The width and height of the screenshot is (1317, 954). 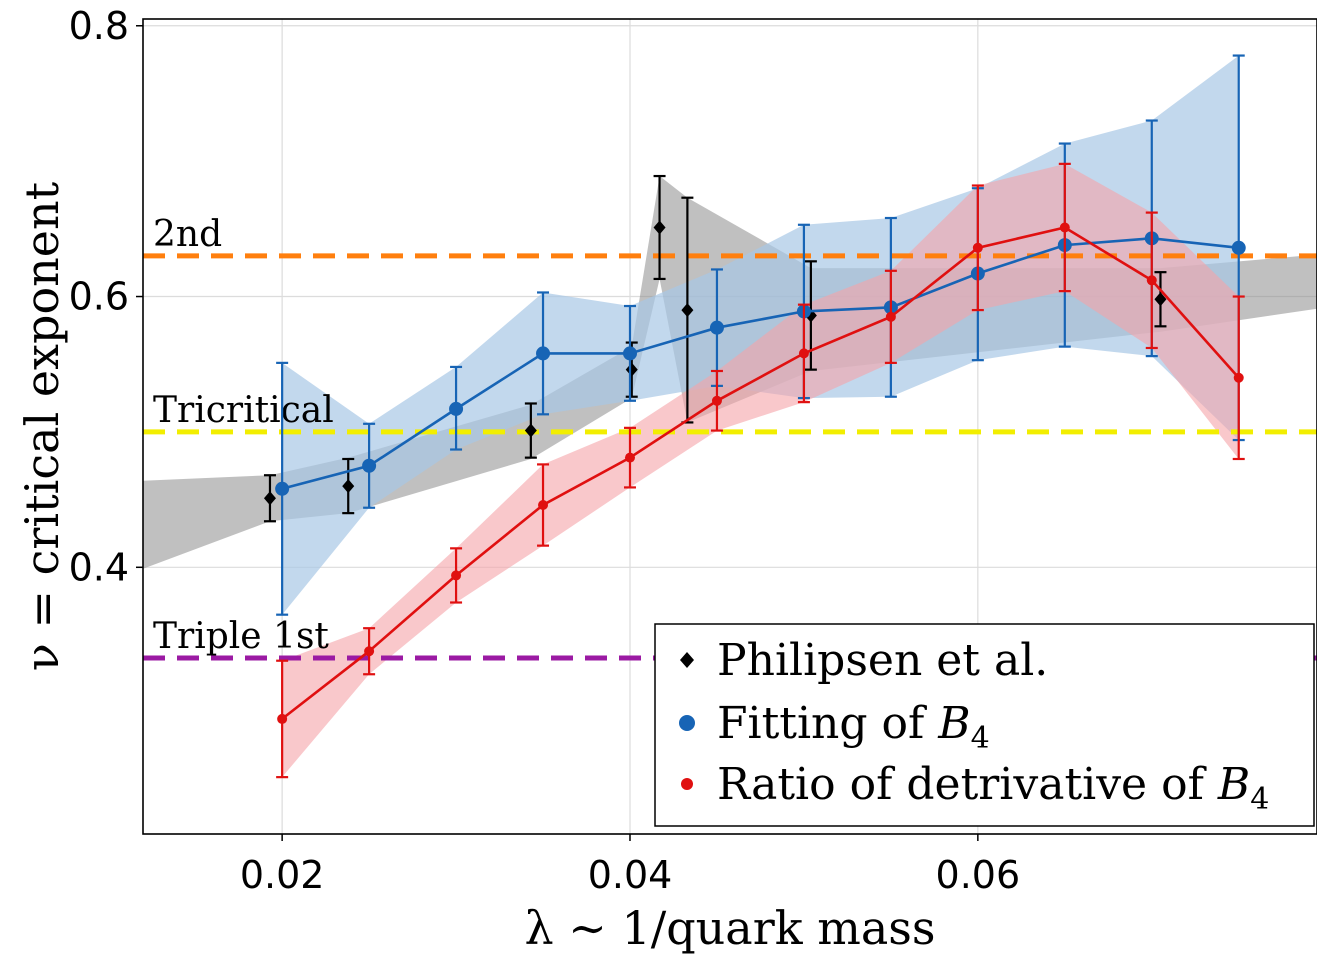 What do you see at coordinates (241, 636) in the screenshot?
I see `reference-line-label: Triple 1st` at bounding box center [241, 636].